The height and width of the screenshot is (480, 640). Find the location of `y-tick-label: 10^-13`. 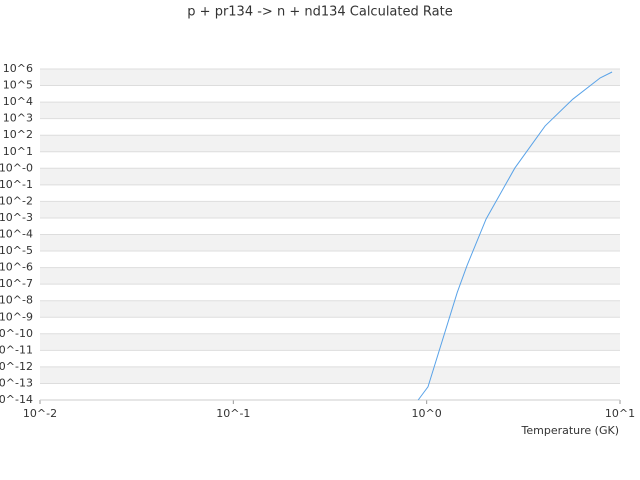

y-tick-label: 10^-13 is located at coordinates (16, 382).